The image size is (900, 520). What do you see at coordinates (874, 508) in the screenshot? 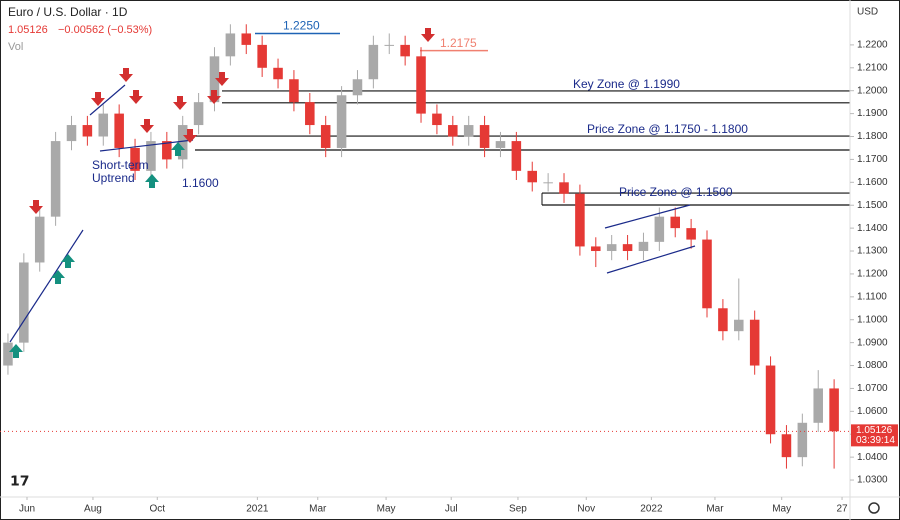
I see `settings-button` at bounding box center [874, 508].